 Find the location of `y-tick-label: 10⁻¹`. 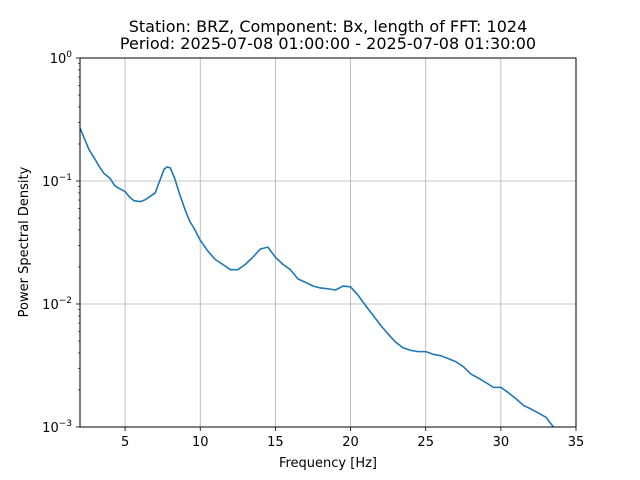

y-tick-label: 10⁻¹ is located at coordinates (57, 181).